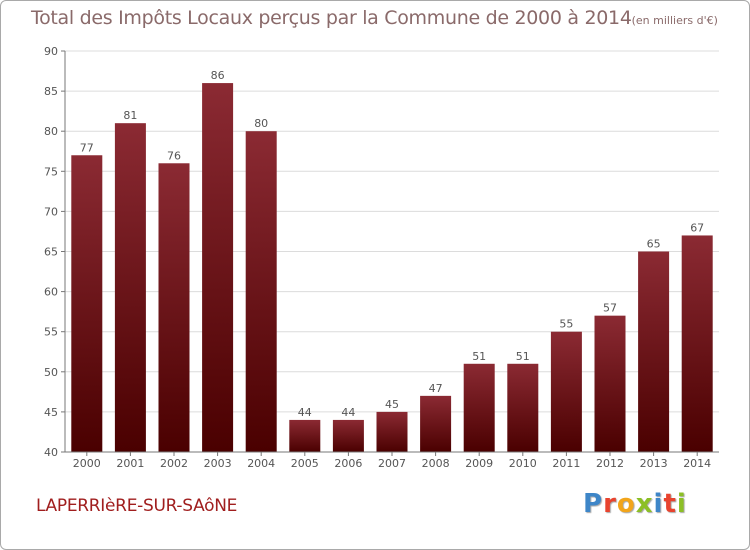  I want to click on bar-value-label-2012: 57, so click(610, 308).